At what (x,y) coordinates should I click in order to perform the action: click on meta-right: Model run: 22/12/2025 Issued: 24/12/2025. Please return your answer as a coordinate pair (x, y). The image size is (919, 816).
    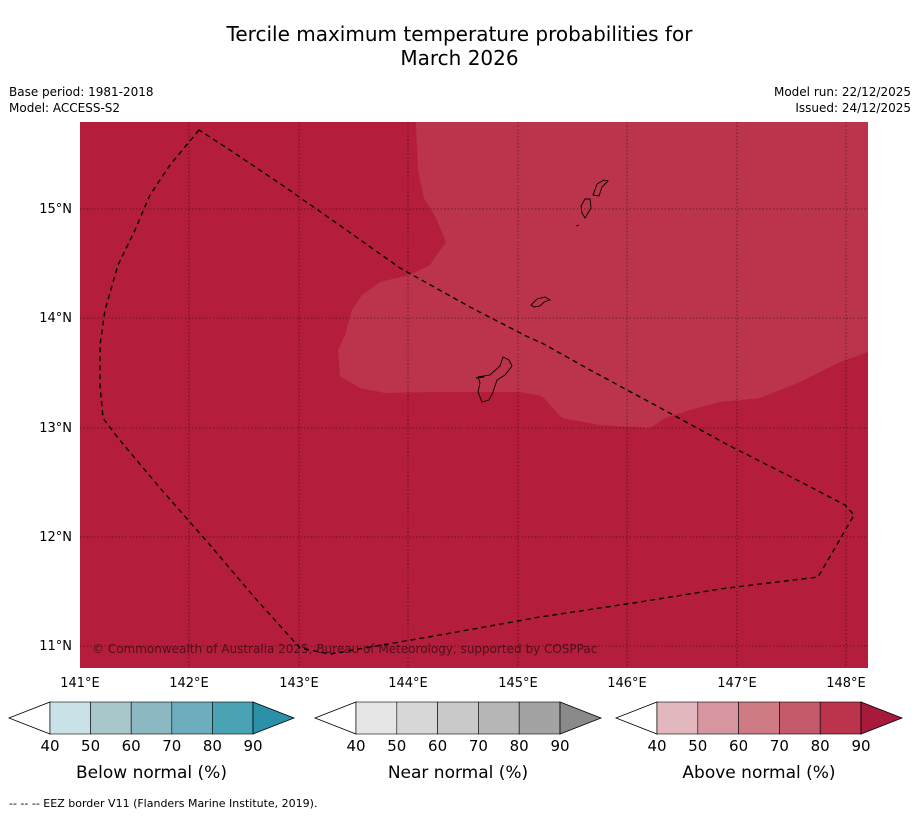
    Looking at the image, I should click on (842, 100).